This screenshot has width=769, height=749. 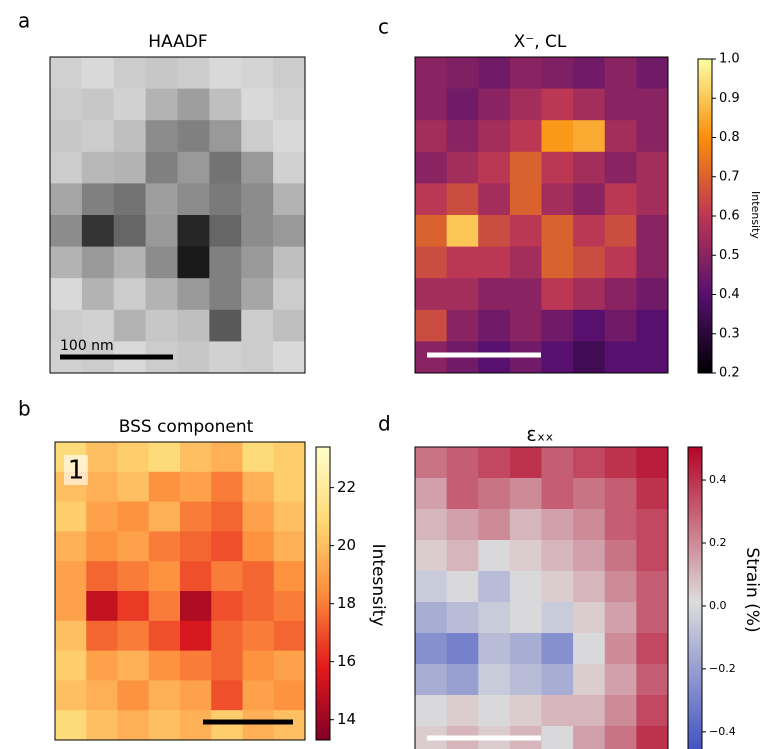 I want to click on image-frame, so click(x=541, y=597).